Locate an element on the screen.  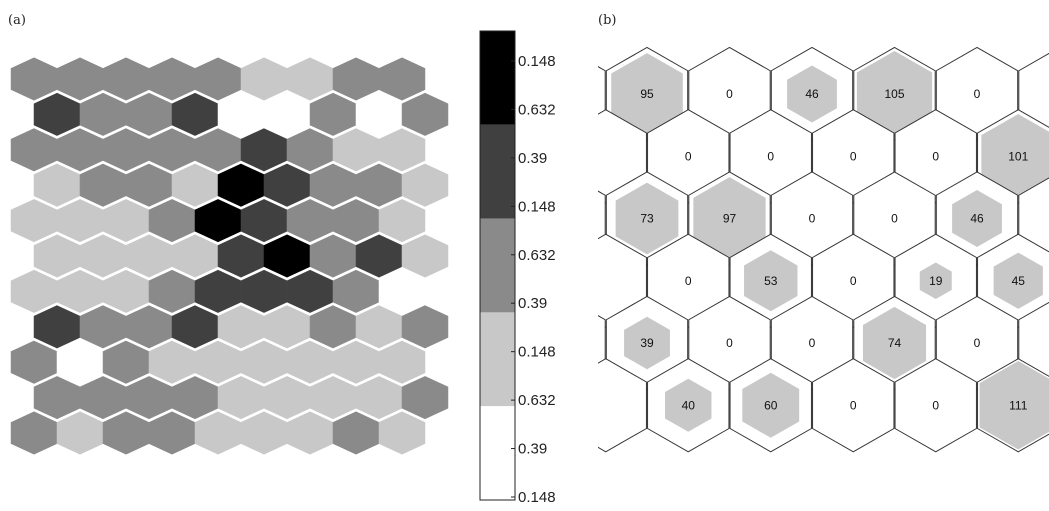
hits-count-label: 97 is located at coordinates (730, 219).